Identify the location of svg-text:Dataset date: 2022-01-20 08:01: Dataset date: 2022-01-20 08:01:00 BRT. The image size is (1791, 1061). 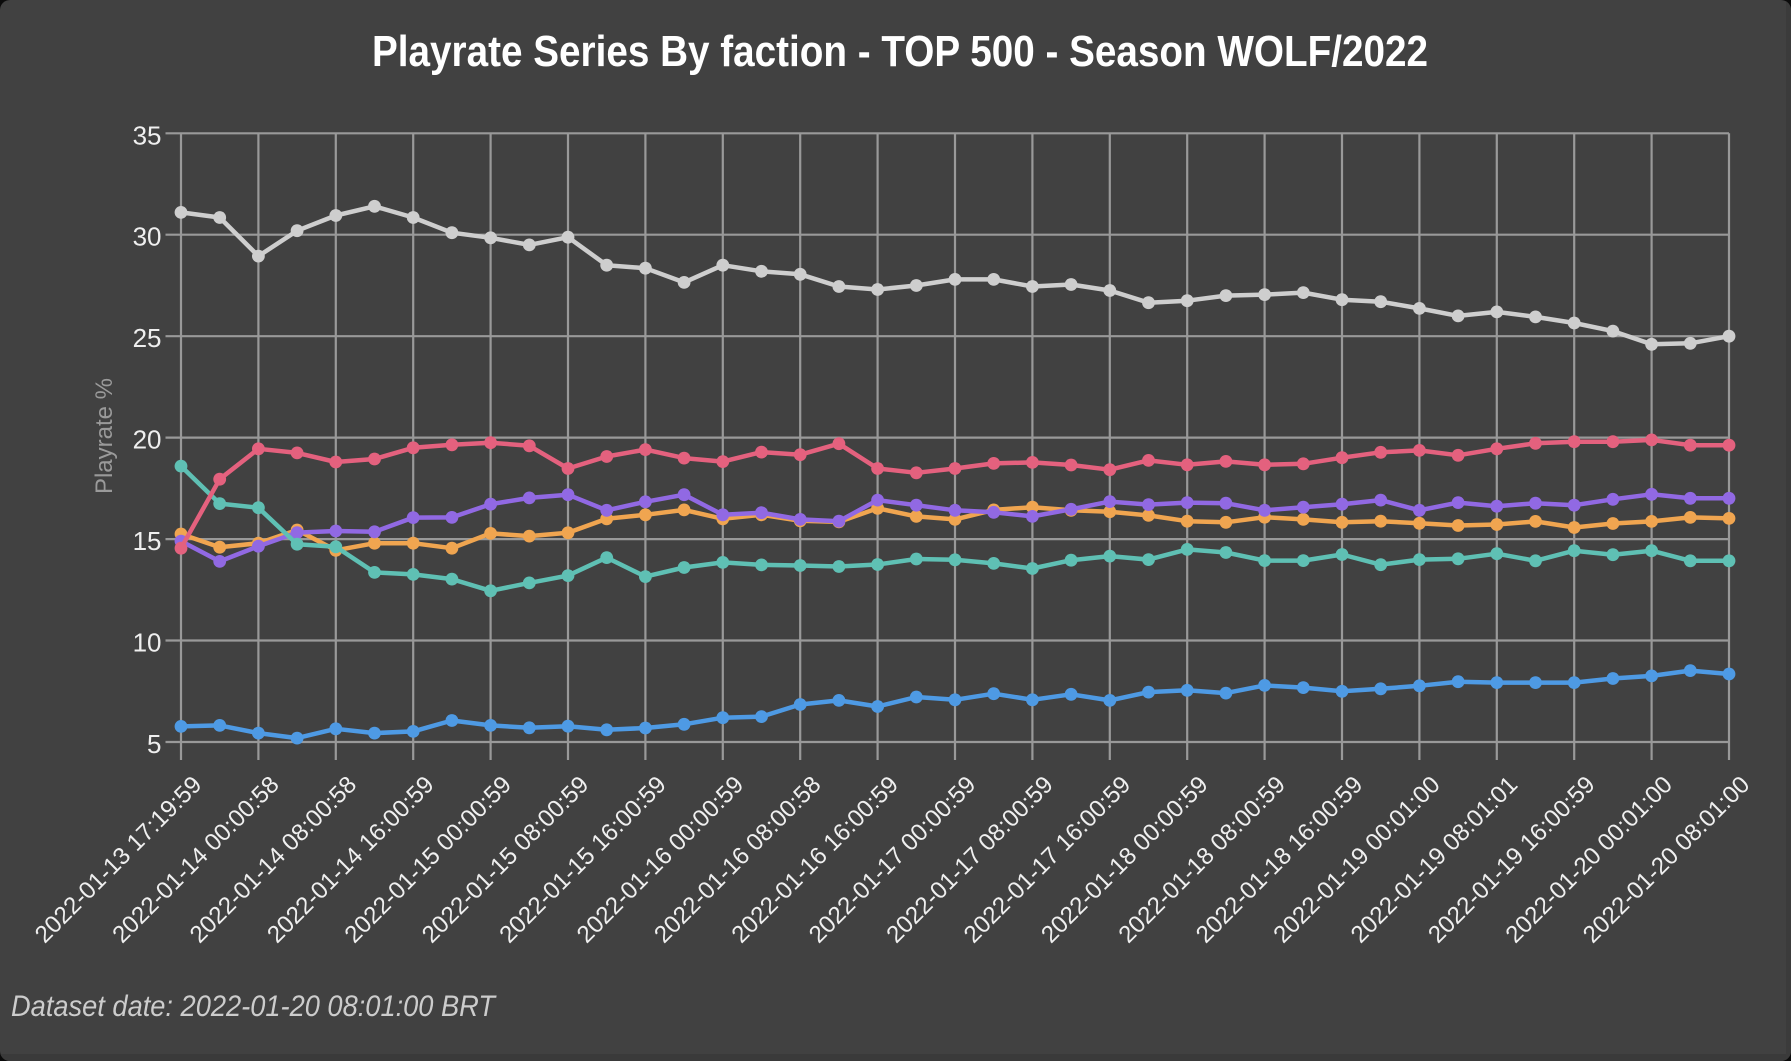
(254, 1006).